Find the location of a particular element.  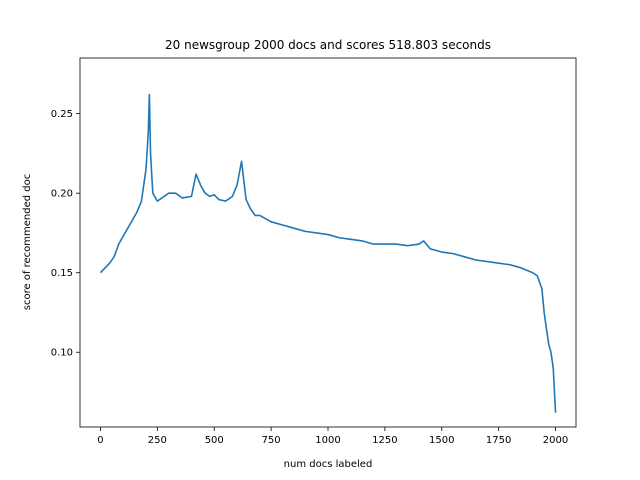

x-tick-label: 750 is located at coordinates (271, 440).